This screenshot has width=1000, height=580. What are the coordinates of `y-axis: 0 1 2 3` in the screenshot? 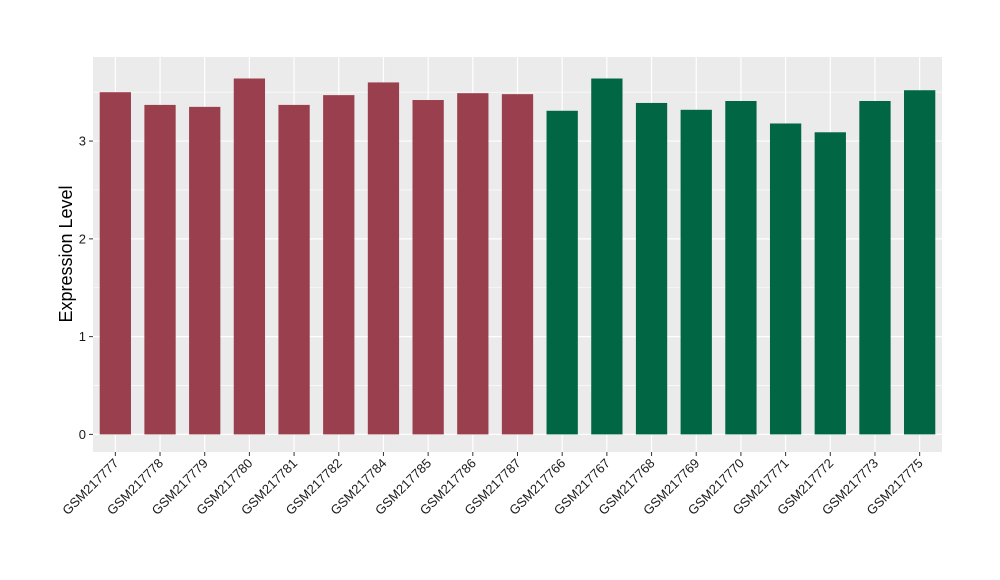 It's located at (86, 288).